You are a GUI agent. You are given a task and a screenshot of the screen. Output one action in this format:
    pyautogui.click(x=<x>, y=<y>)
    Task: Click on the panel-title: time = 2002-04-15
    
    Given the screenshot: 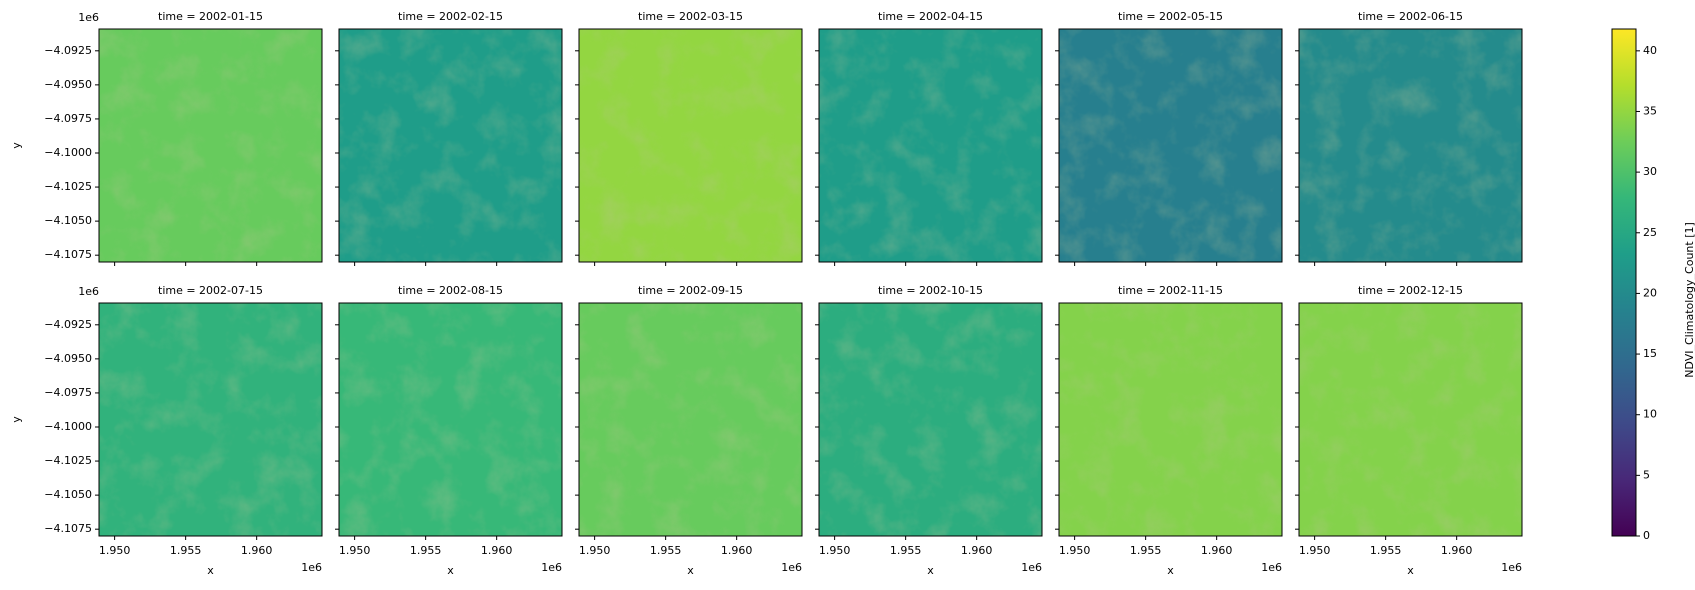 What is the action you would take?
    pyautogui.click(x=930, y=16)
    